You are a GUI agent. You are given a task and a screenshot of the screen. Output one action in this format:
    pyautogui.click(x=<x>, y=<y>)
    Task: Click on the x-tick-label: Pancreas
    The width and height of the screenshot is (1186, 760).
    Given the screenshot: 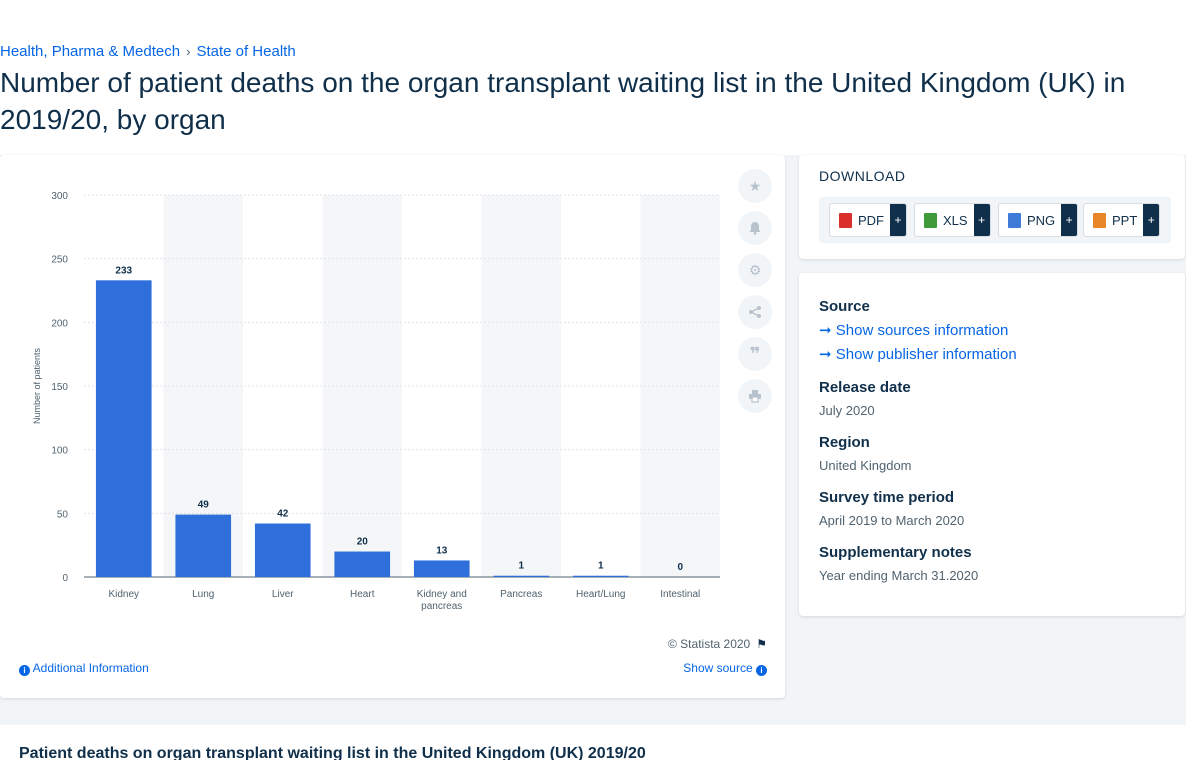 What is the action you would take?
    pyautogui.click(x=521, y=594)
    